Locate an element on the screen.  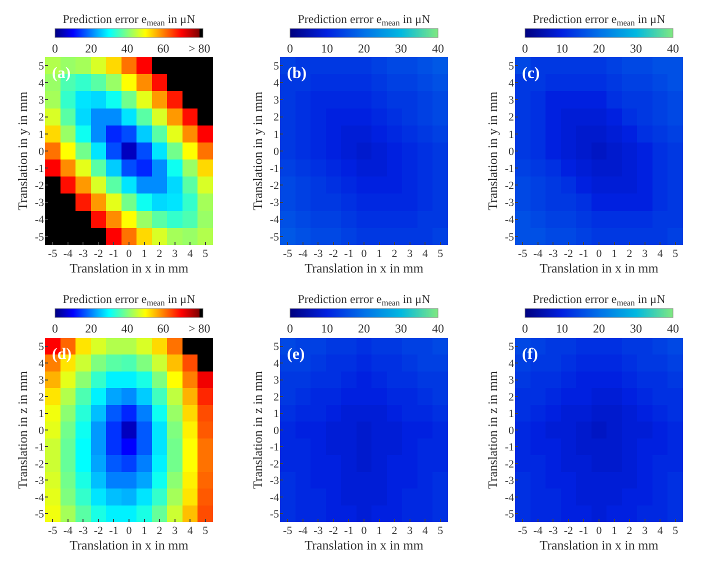
annotation: (c) is located at coordinates (531, 73).